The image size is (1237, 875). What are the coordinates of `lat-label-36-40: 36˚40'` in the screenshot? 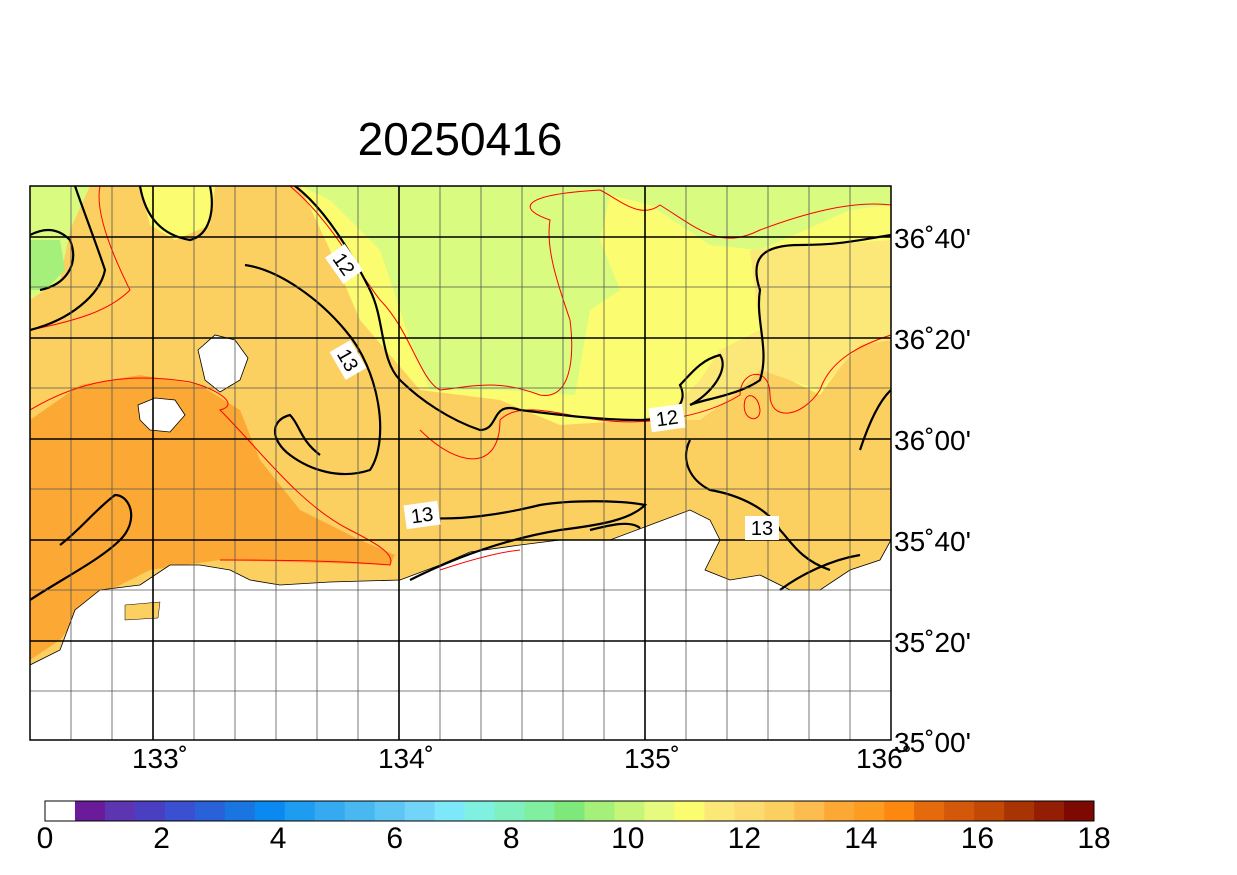 It's located at (932, 238).